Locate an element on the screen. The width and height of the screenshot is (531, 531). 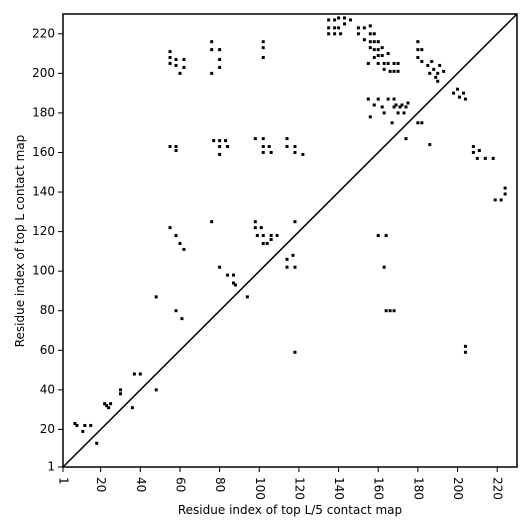
y-tick-label: 120 is located at coordinates (43, 231).